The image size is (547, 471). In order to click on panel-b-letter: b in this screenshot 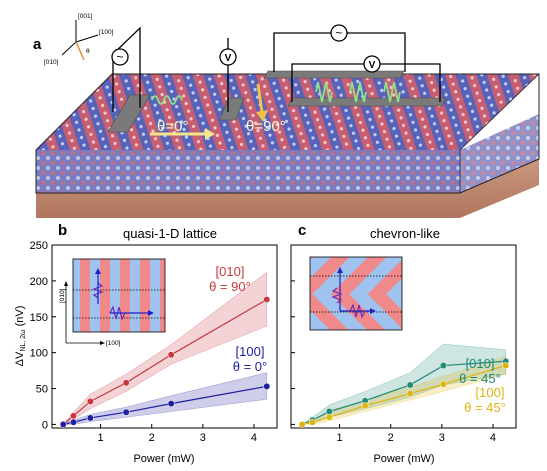, I will do `click(62, 230)`.